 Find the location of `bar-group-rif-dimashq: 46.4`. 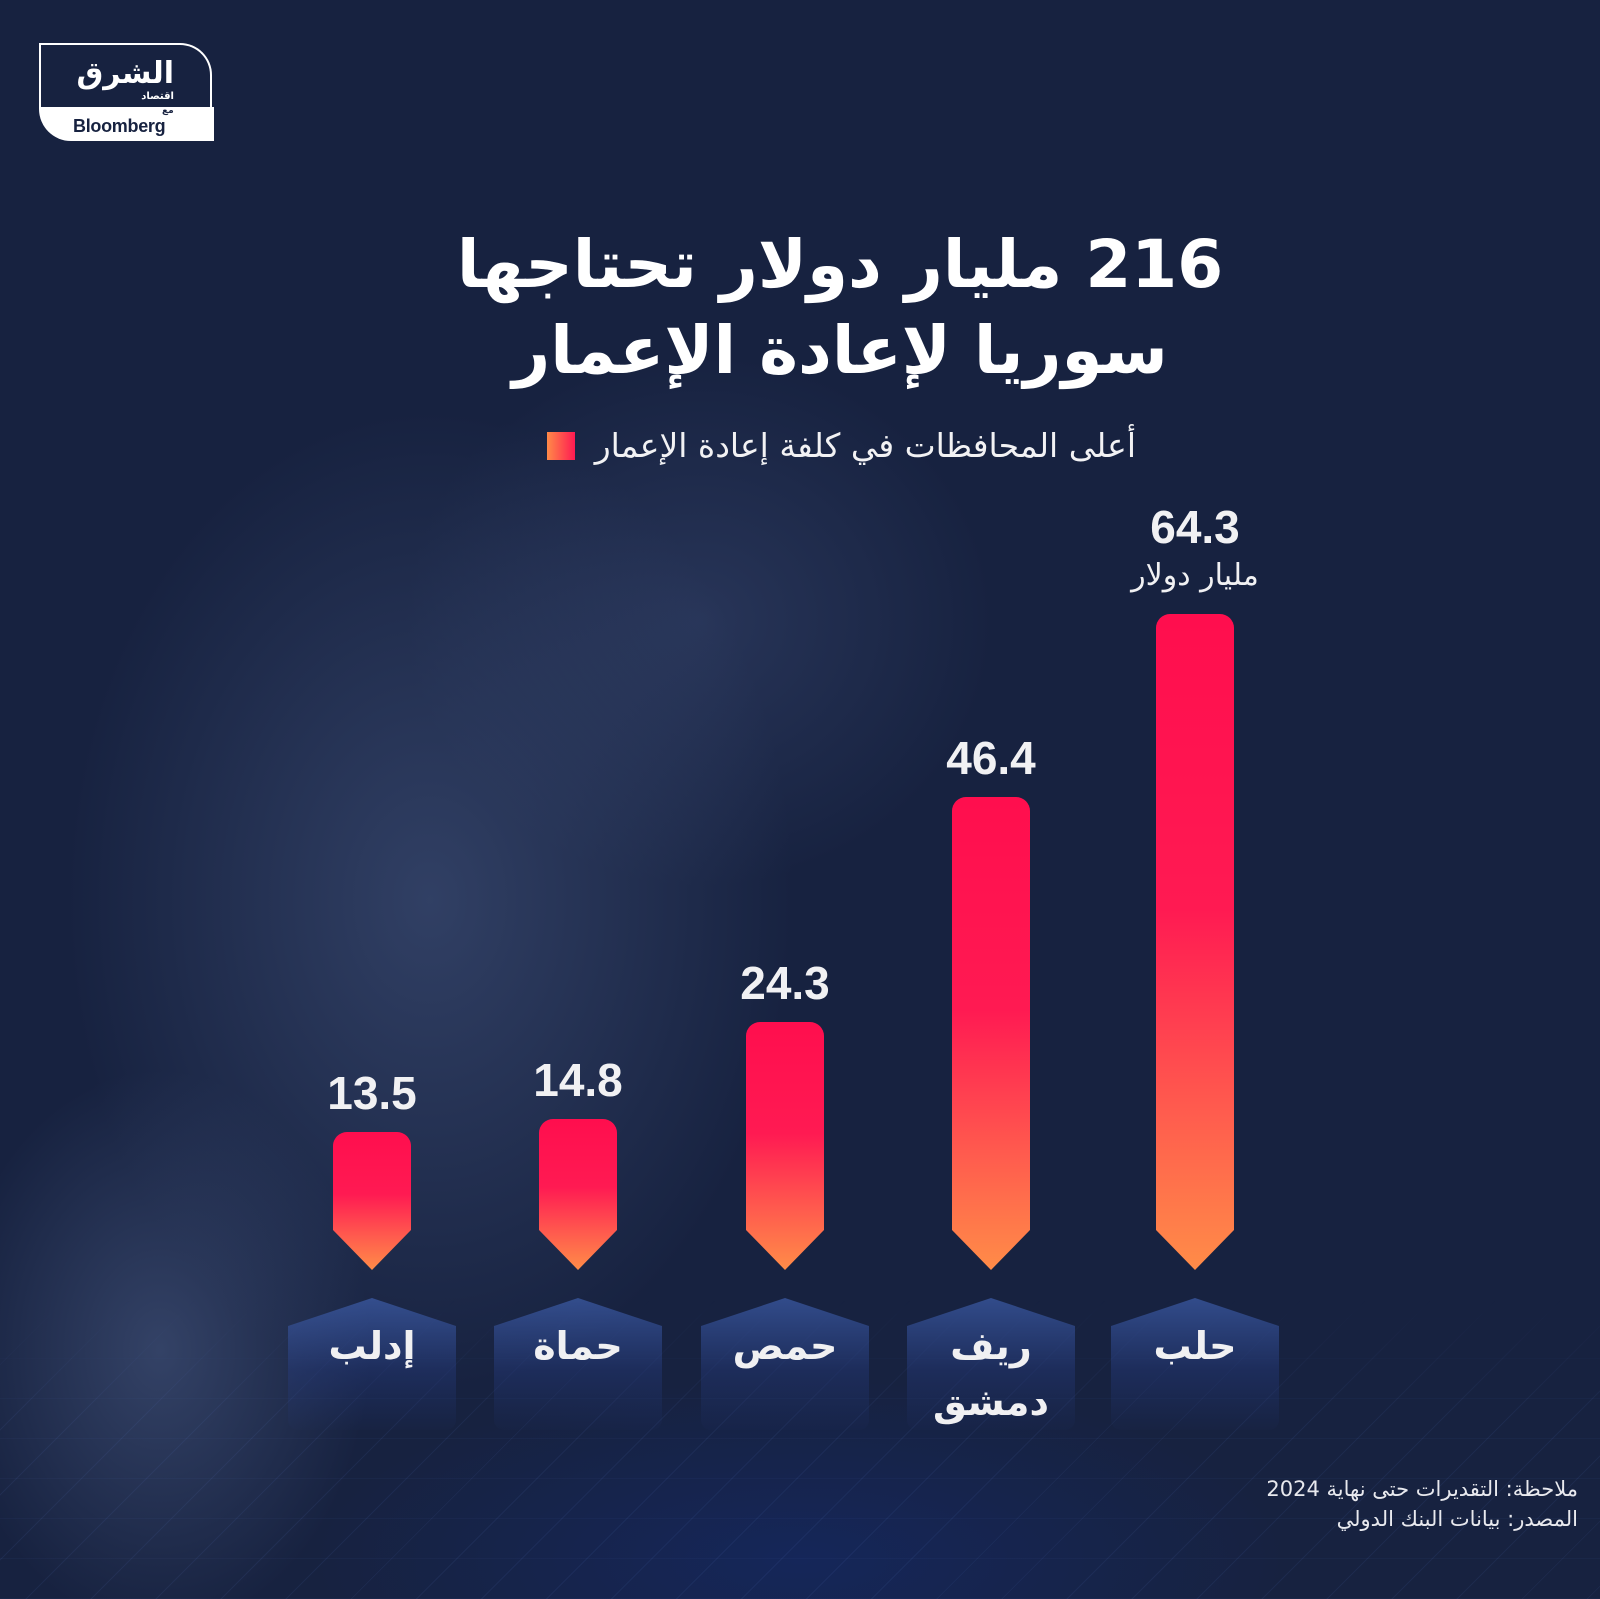

bar-group-rif-dimashq: 46.4 is located at coordinates (991, 1002).